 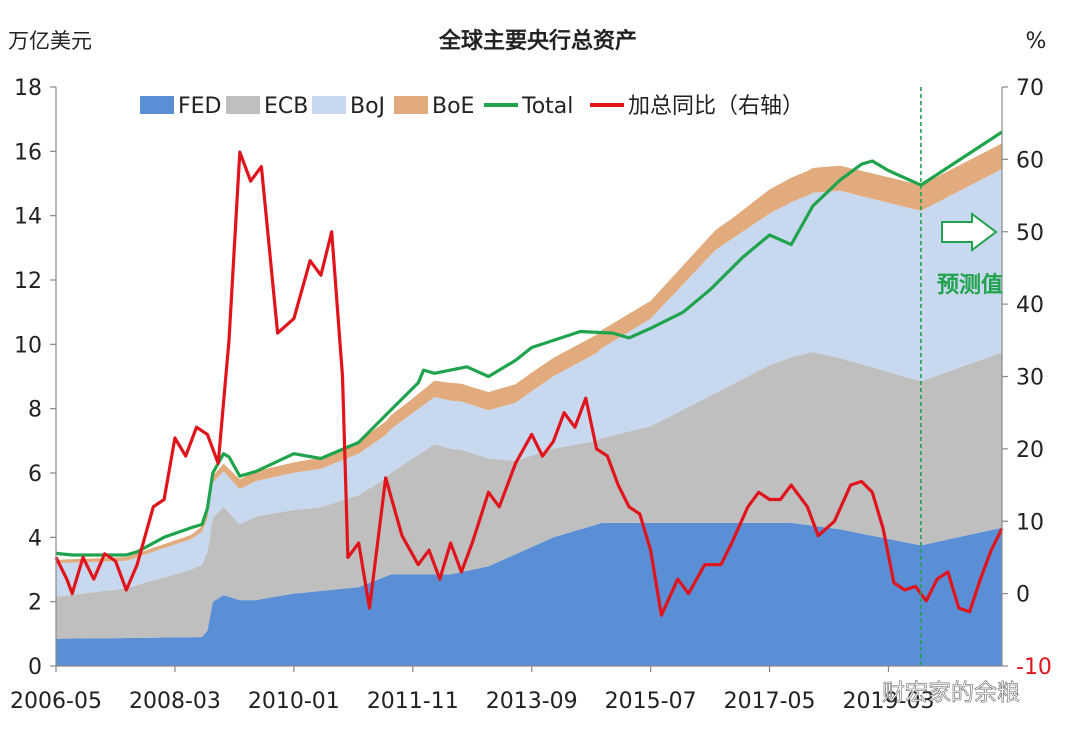 What do you see at coordinates (28, 152) in the screenshot?
I see `left-tick-label: 16` at bounding box center [28, 152].